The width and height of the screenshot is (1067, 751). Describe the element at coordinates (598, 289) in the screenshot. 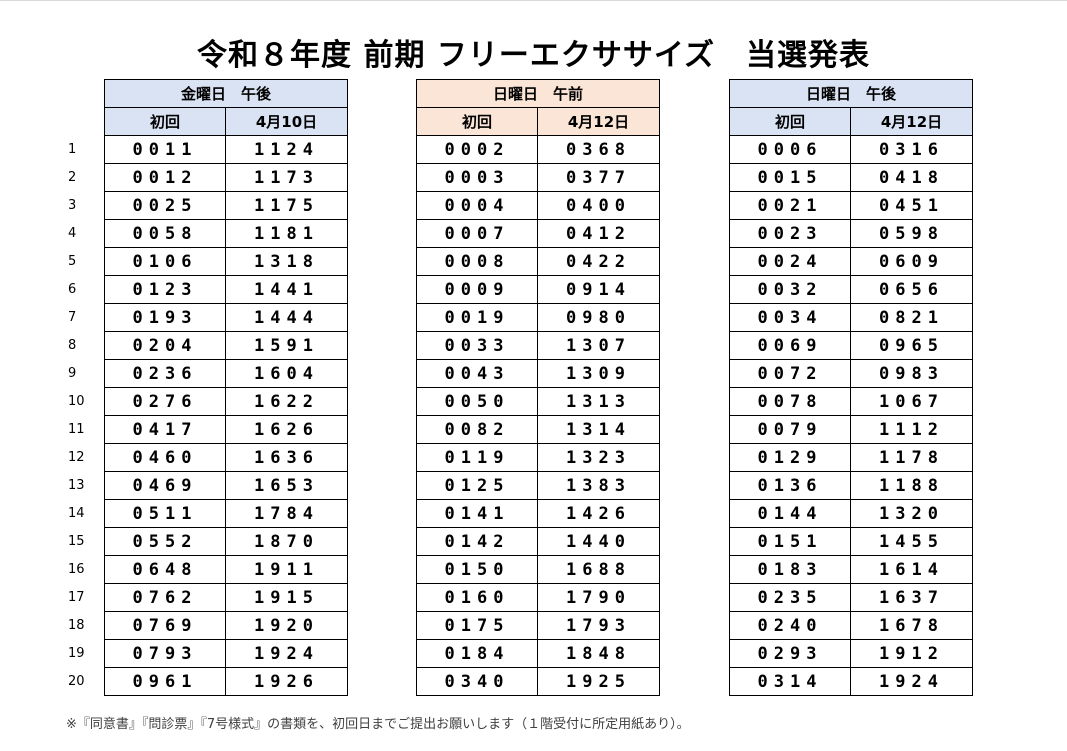

I see `winning-number: 0914` at that location.